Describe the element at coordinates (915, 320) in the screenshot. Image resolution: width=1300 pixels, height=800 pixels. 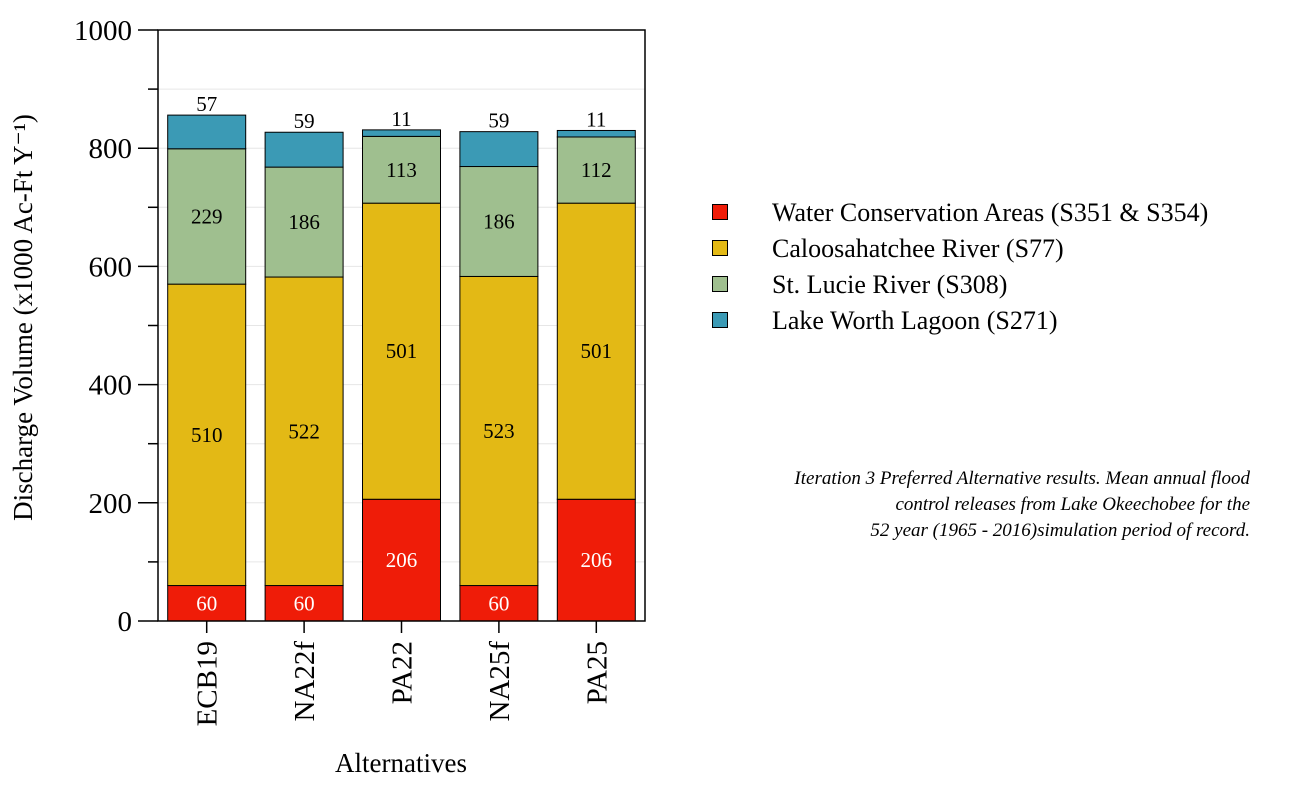
I see `legend-label: Lake Worth Lagoon (S271)` at that location.